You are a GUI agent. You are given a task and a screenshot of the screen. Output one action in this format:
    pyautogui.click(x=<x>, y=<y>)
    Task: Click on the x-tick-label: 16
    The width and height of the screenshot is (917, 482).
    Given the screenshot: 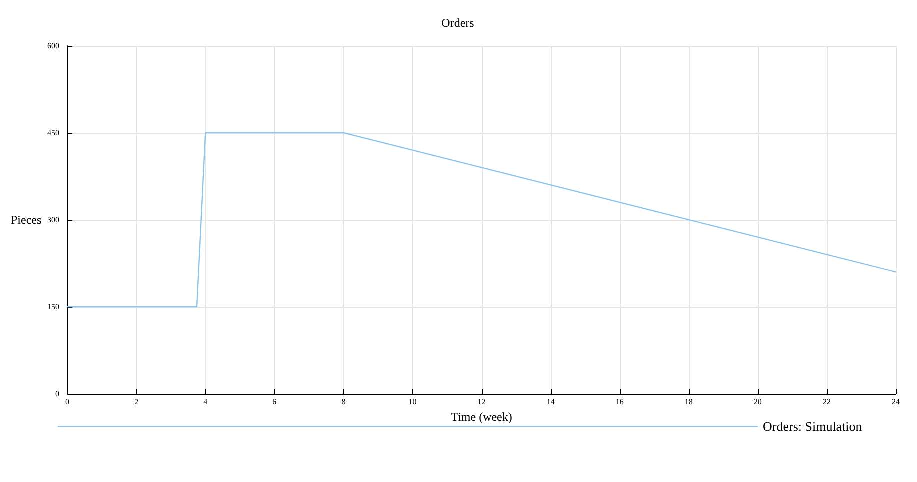 What is the action you would take?
    pyautogui.click(x=620, y=402)
    